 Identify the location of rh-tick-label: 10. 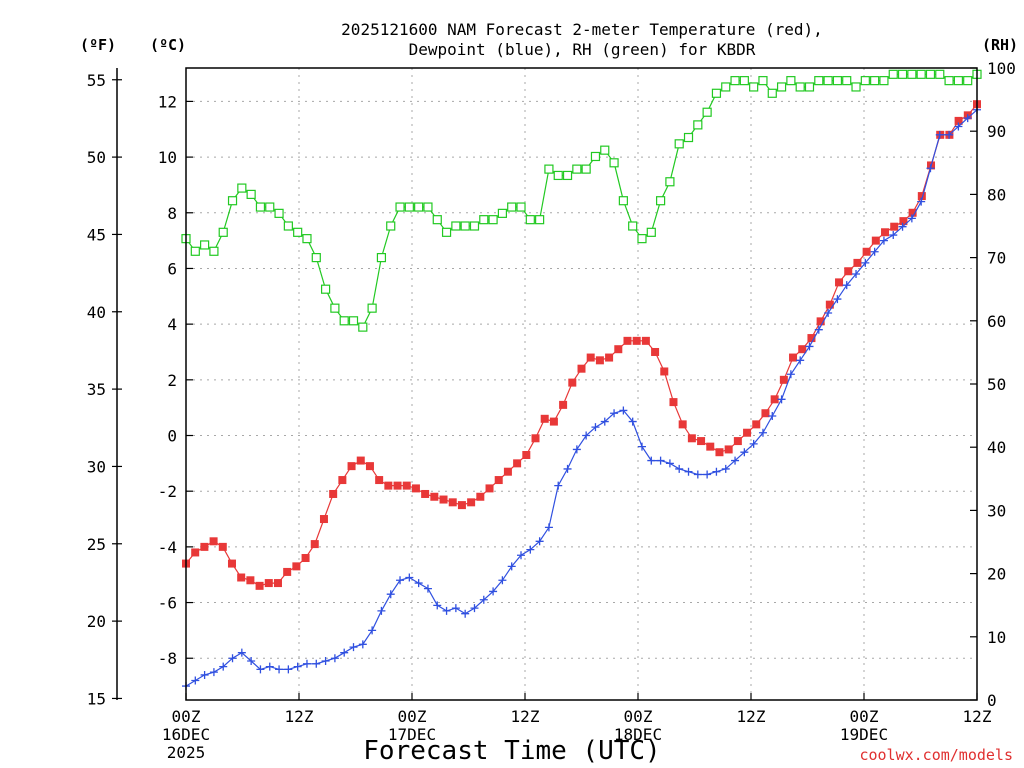
(996, 637).